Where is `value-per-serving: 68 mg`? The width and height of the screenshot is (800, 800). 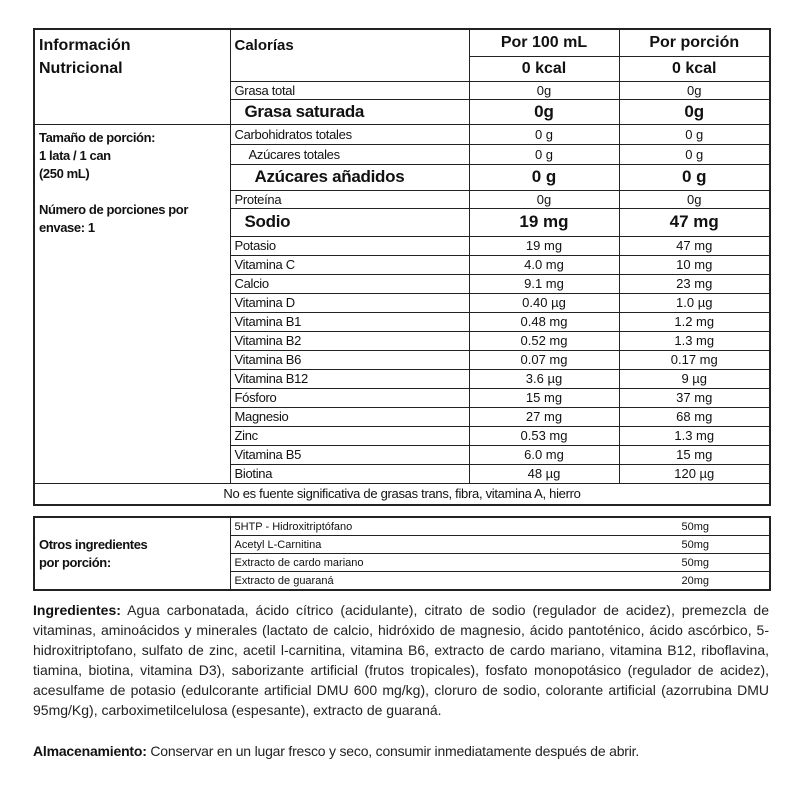 value-per-serving: 68 mg is located at coordinates (694, 416).